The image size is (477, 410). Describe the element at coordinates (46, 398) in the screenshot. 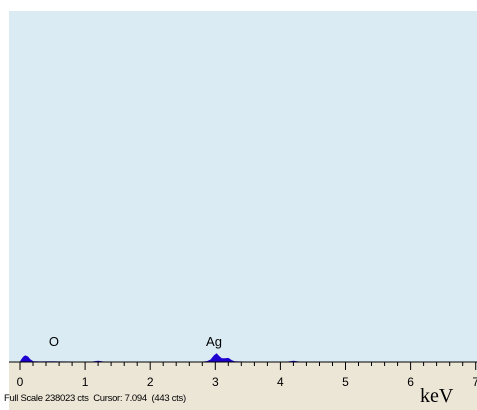

I see `full-scale-readout: Full Scale 238023 cts` at that location.